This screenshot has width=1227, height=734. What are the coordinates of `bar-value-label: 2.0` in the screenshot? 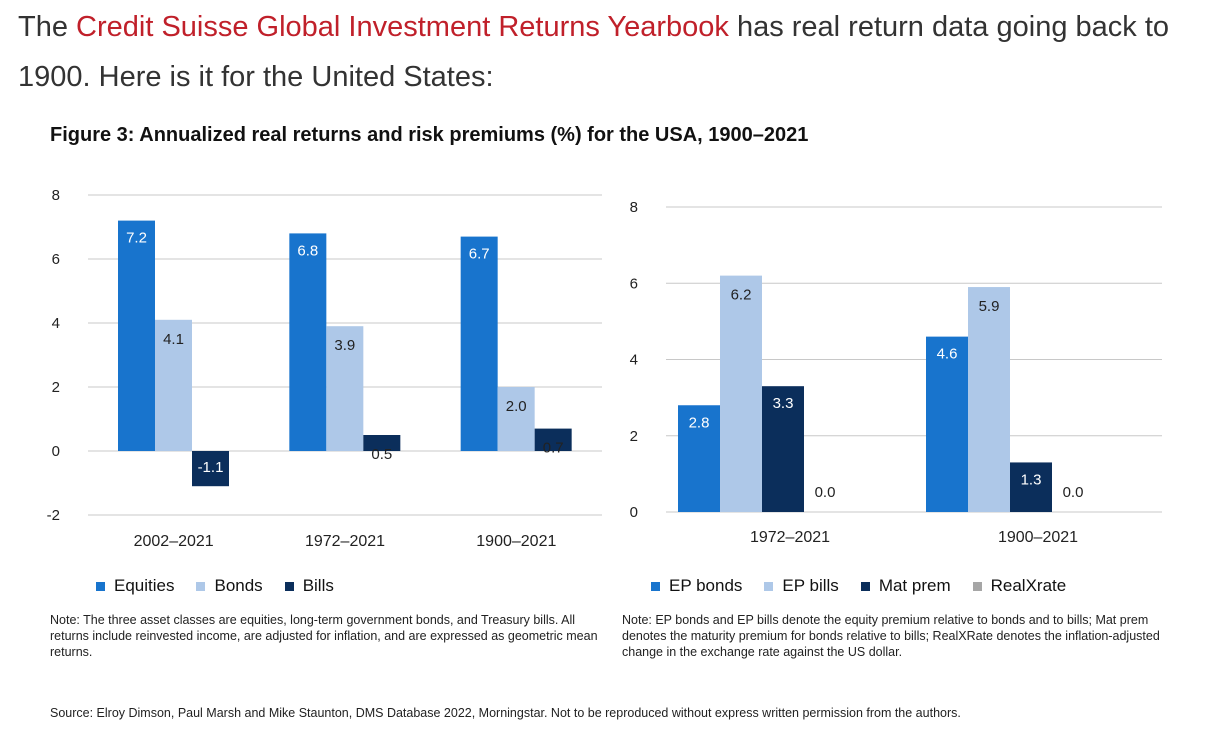 It's located at (516, 406).